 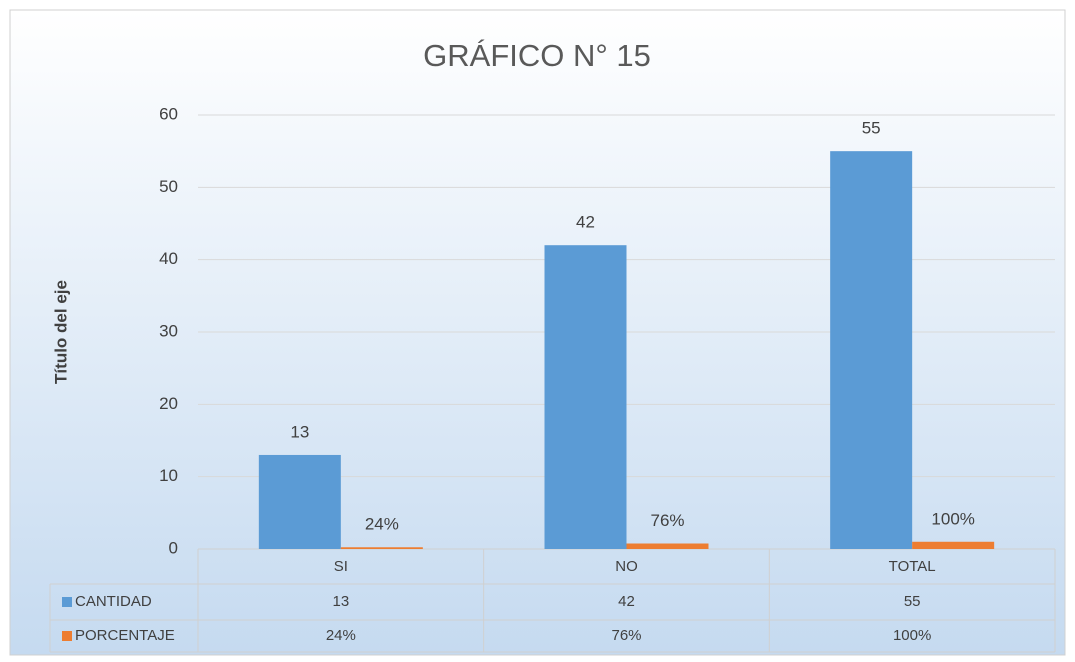 What do you see at coordinates (340, 601) in the screenshot?
I see `table-cell: 13` at bounding box center [340, 601].